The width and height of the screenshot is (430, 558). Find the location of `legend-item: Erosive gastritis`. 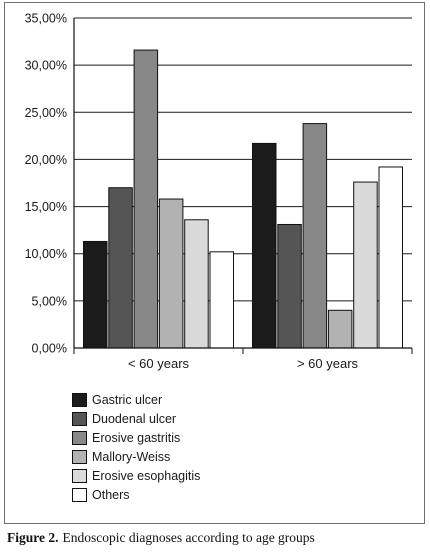

legend-item: Erosive gastritis is located at coordinates (136, 437).